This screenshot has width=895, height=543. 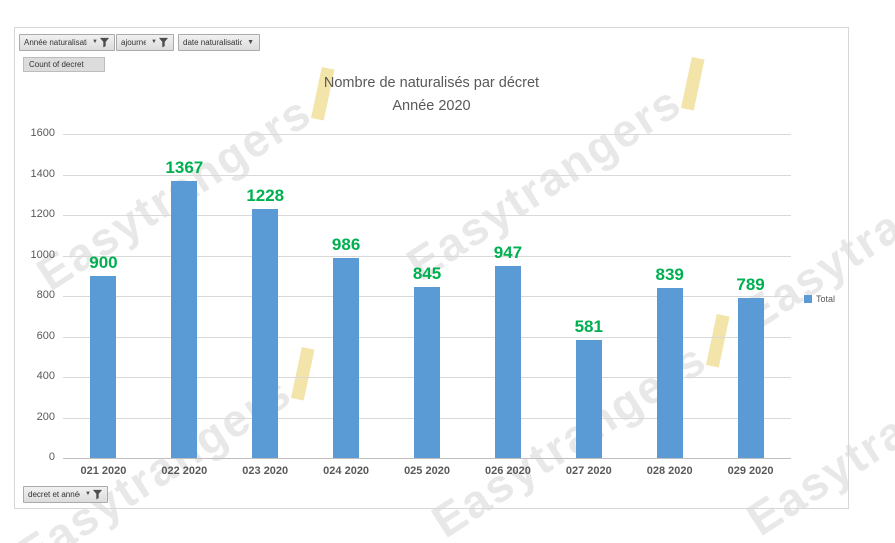 I want to click on chart-subtitle: Année 2020, so click(x=431, y=106).